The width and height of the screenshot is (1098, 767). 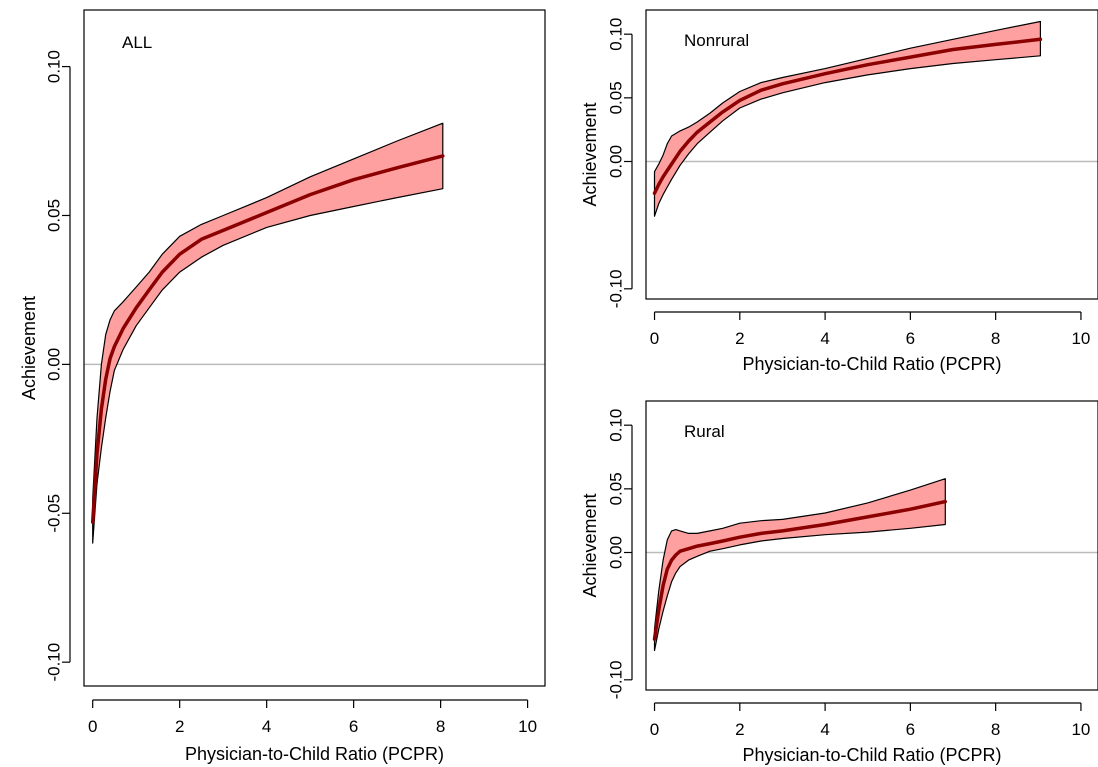 What do you see at coordinates (716, 40) in the screenshot?
I see `panel-title: Nonrural` at bounding box center [716, 40].